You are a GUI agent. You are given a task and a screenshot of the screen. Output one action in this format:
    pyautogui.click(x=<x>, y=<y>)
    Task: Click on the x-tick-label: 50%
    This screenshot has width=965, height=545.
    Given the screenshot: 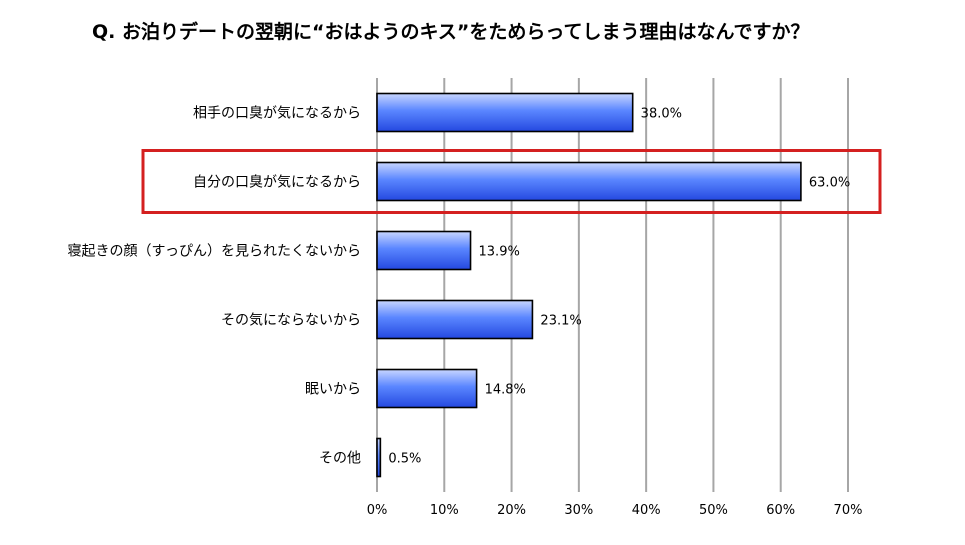 What is the action you would take?
    pyautogui.click(x=713, y=510)
    